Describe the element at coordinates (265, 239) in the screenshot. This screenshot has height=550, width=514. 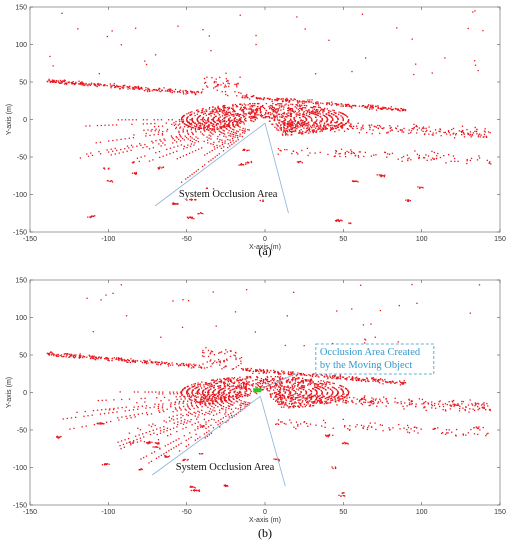
I see `x-tick-label: 0` at that location.